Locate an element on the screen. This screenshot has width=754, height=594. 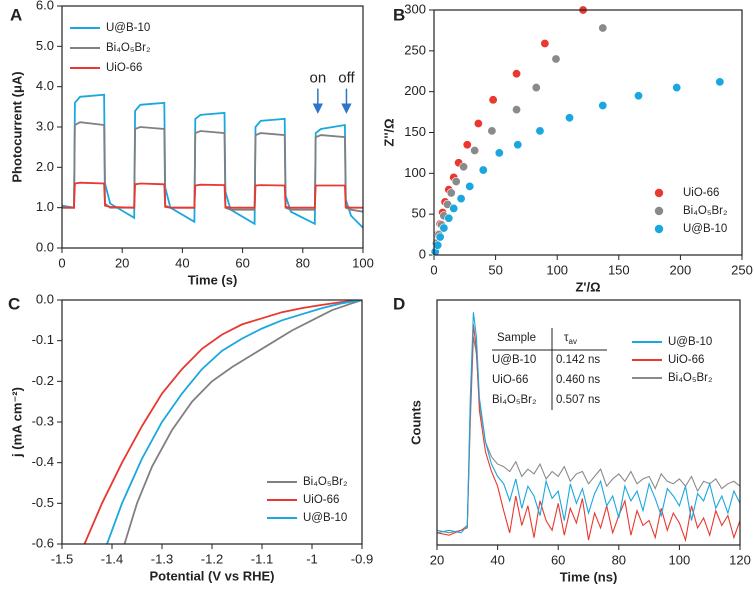
x-tick-label: -1.4 is located at coordinates (112, 558).